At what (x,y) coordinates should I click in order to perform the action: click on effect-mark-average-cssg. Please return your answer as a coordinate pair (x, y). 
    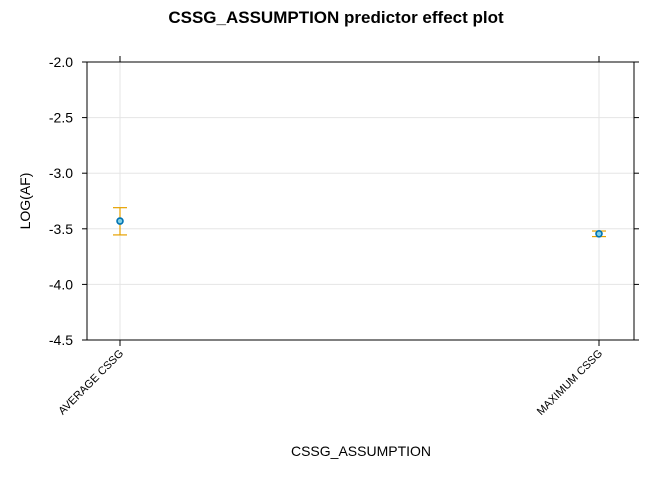
    Looking at the image, I should click on (120, 221).